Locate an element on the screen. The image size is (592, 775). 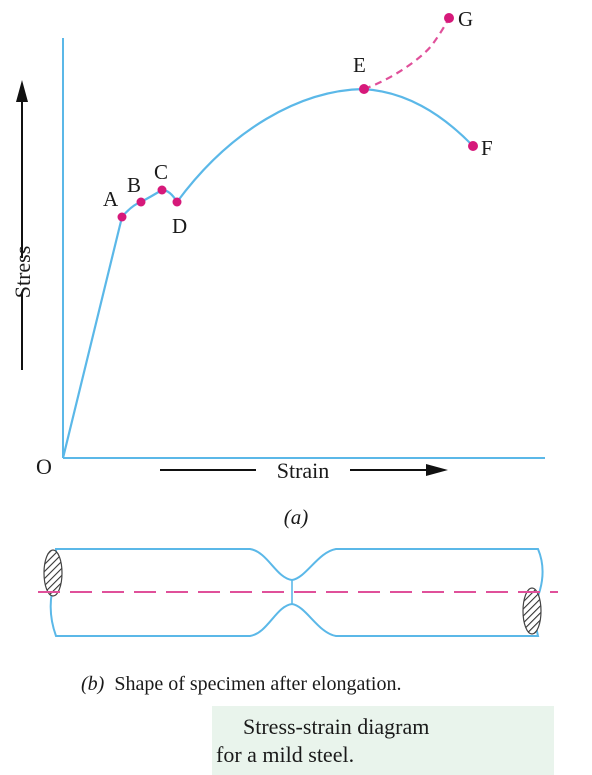
strain-arrow is located at coordinates (304, 470).